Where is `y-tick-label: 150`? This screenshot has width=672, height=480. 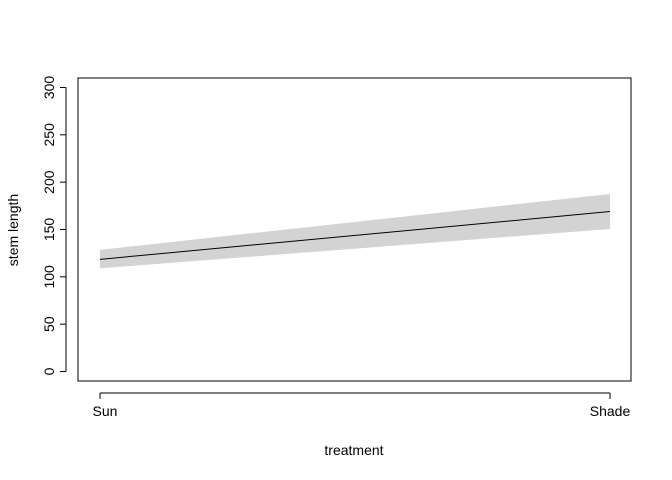
y-tick-label: 150 is located at coordinates (49, 230).